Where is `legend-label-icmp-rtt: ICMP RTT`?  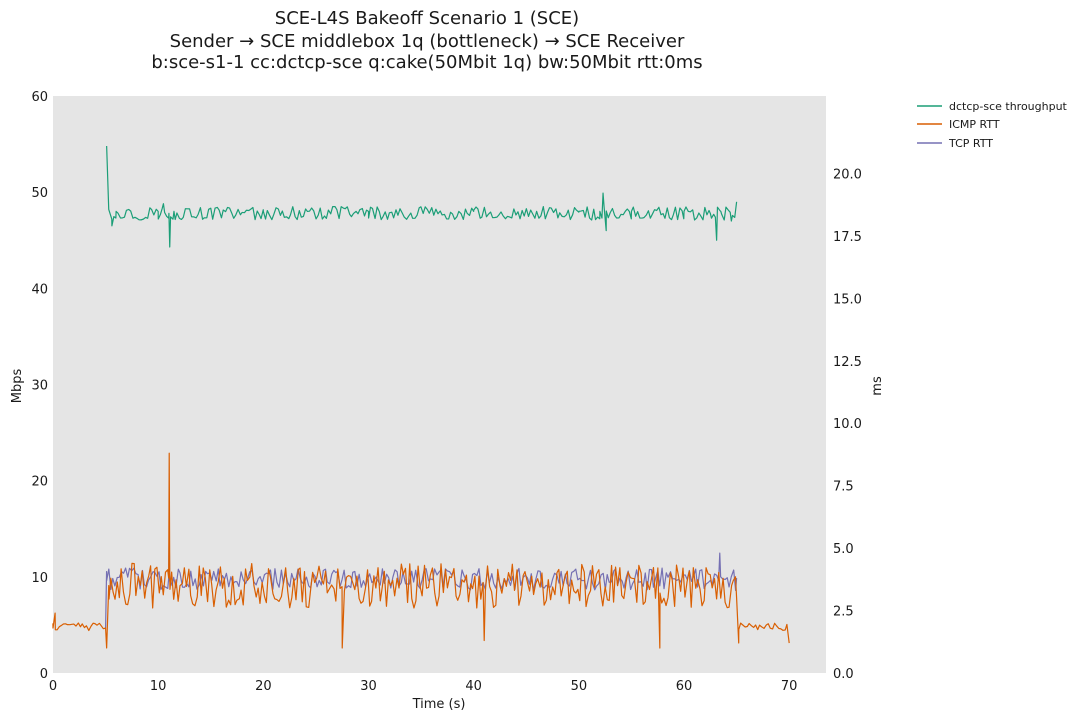 legend-label-icmp-rtt: ICMP RTT is located at coordinates (974, 124).